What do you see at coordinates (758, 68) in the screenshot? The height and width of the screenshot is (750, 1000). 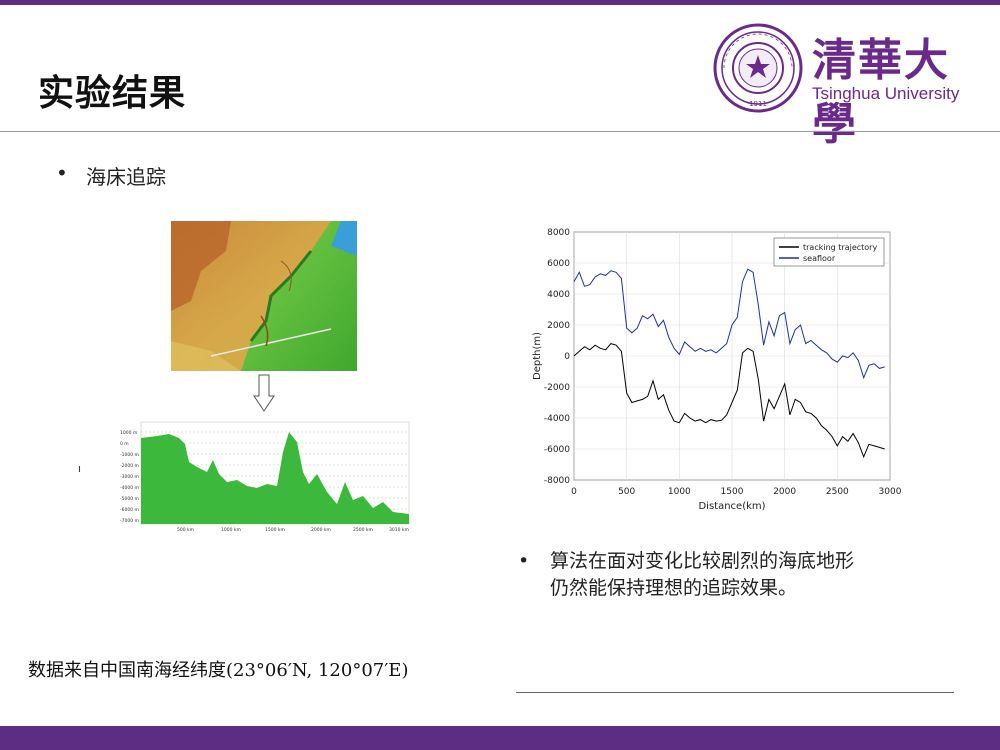 I see `university-seal-icon: 1911` at bounding box center [758, 68].